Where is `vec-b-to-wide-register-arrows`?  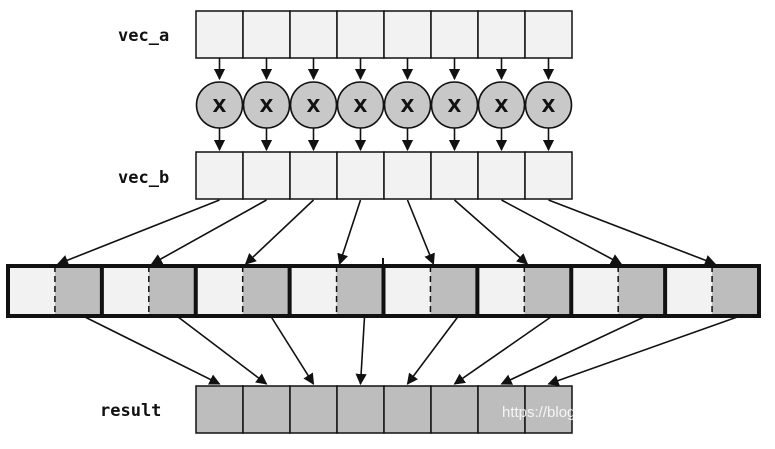 vec-b-to-wide-register-arrows is located at coordinates (386, 232).